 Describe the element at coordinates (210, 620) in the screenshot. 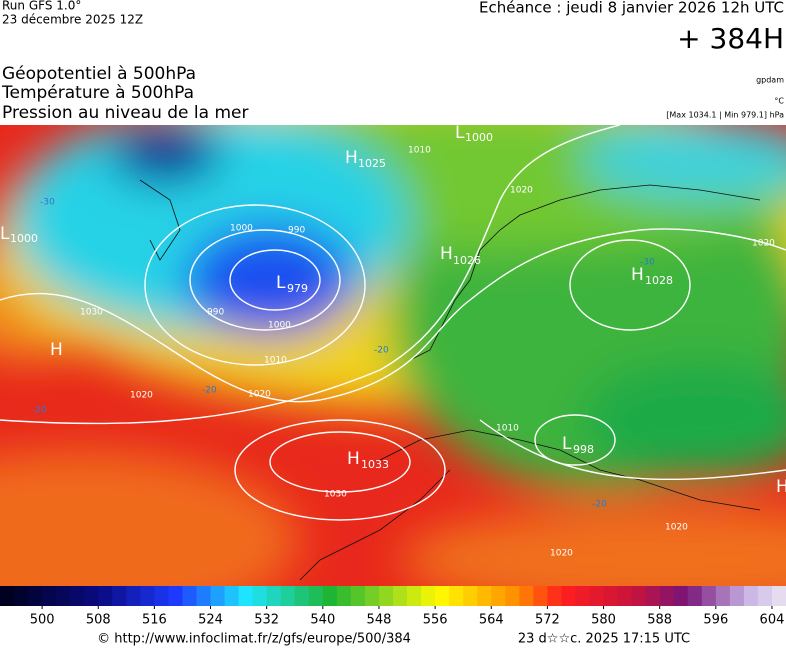

I see `colorbar-tick-label: 524` at that location.